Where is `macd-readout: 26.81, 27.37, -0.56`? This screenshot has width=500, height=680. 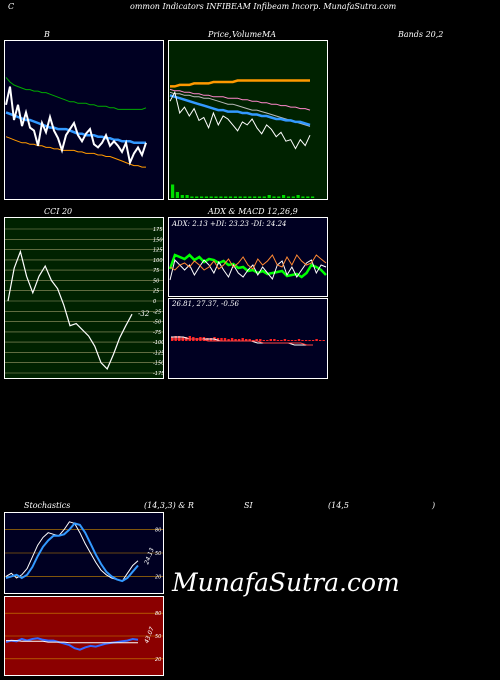
macd-readout: 26.81, 27.37, -0.56 is located at coordinates (205, 304).